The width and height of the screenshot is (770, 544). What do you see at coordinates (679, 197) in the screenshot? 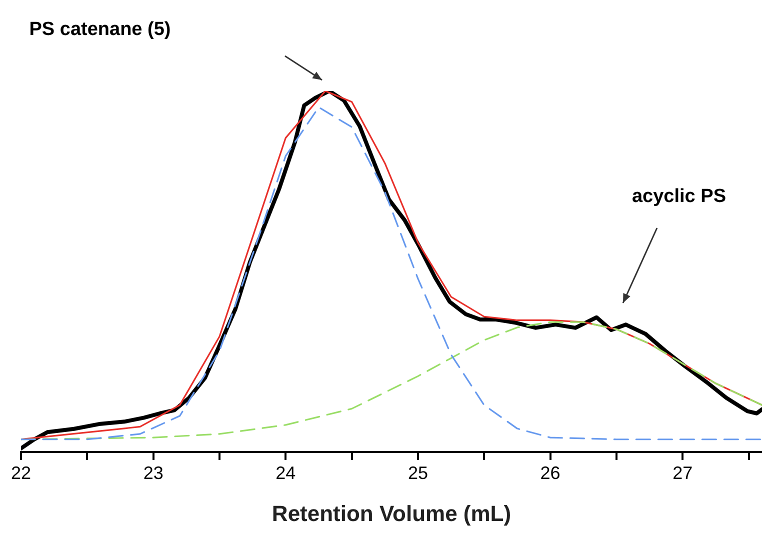
I see `annotation: acyclic PS` at bounding box center [679, 197].